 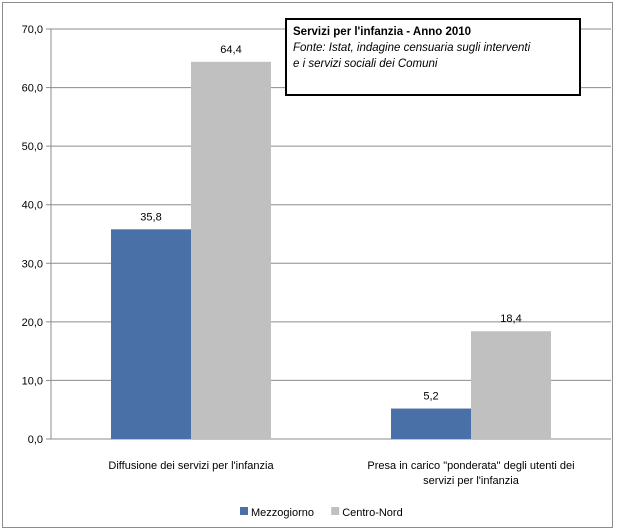 What do you see at coordinates (150, 217) in the screenshot?
I see `data-label: 35,8` at bounding box center [150, 217].